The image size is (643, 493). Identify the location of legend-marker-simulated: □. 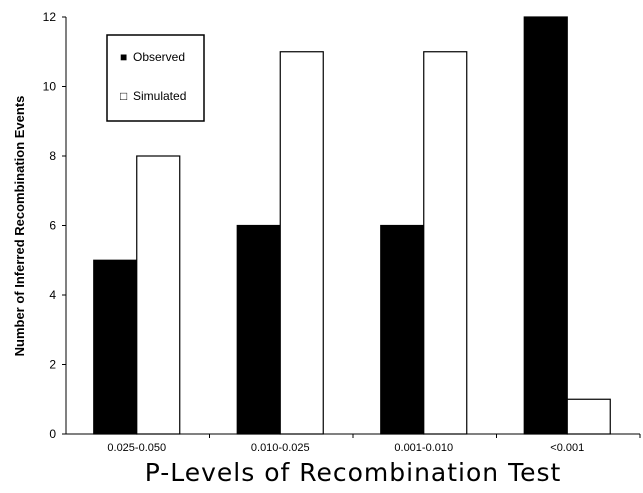
(123, 96).